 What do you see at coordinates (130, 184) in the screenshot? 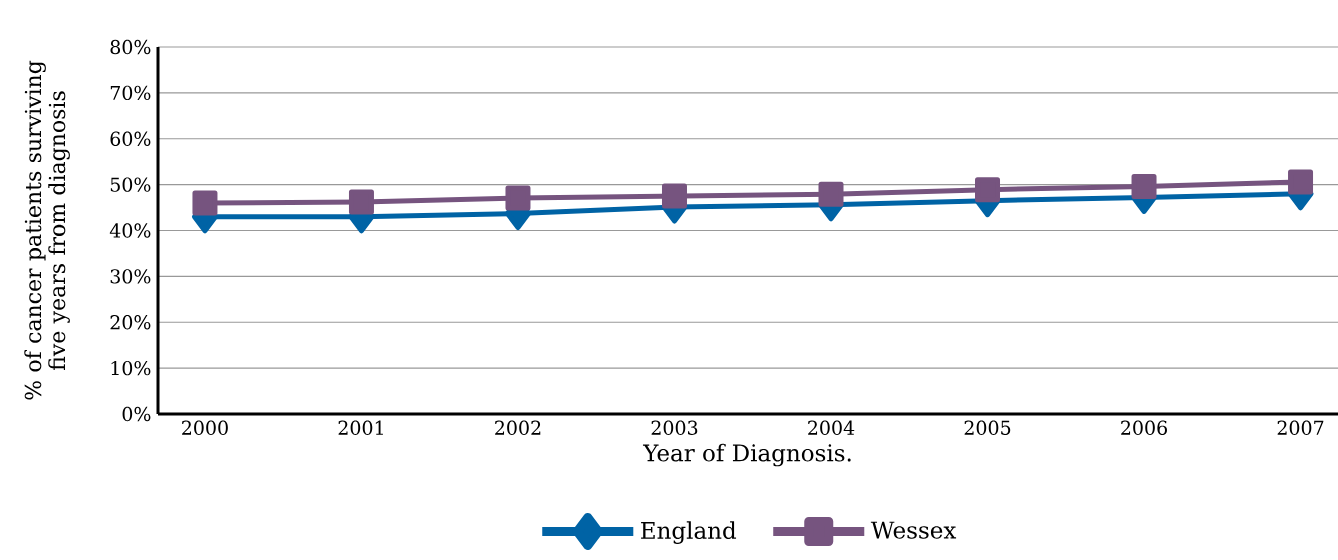
I see `y-tick-label: 50%` at bounding box center [130, 184].